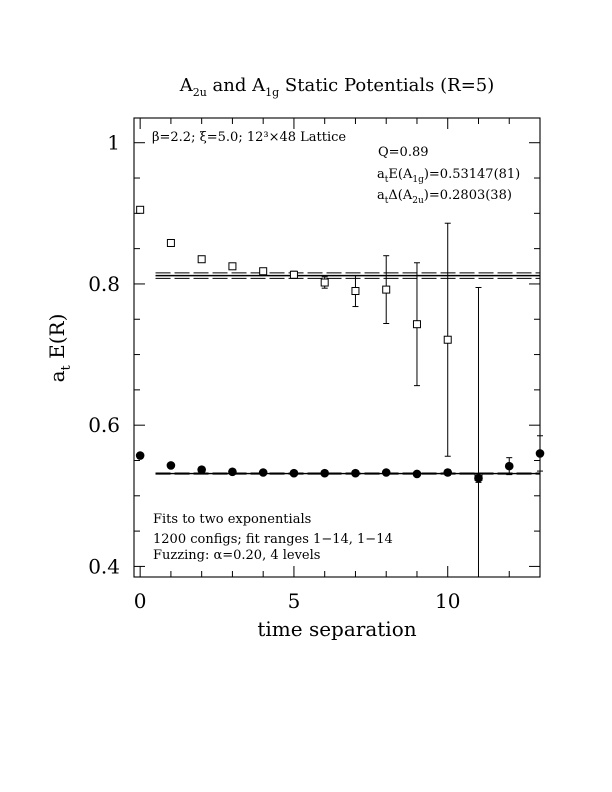  Describe the element at coordinates (236, 555) in the screenshot. I see `fit-note-line-3: Fuzzing: α=0.20, 4 levels` at that location.